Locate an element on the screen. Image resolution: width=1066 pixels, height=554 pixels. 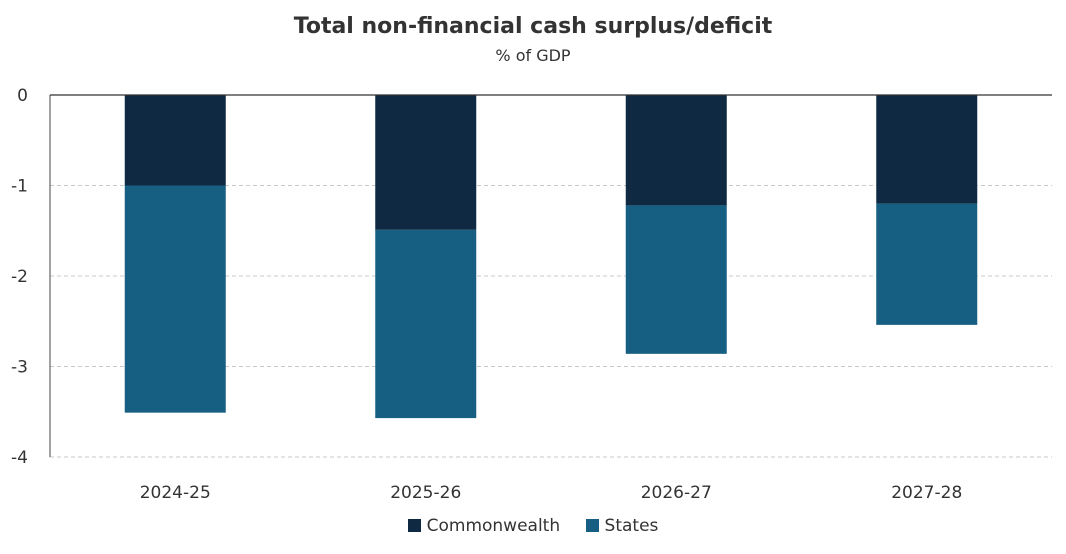
legend-swatch-commonwealth is located at coordinates (414, 525).